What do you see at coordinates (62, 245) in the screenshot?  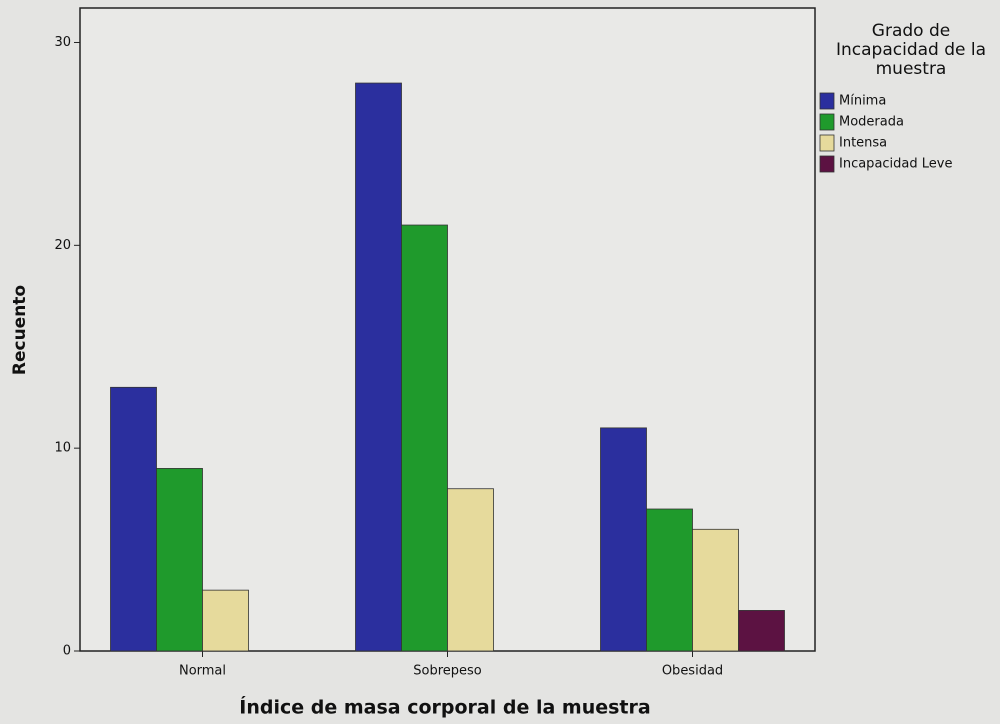 I see `y-tick-label: 20` at bounding box center [62, 245].